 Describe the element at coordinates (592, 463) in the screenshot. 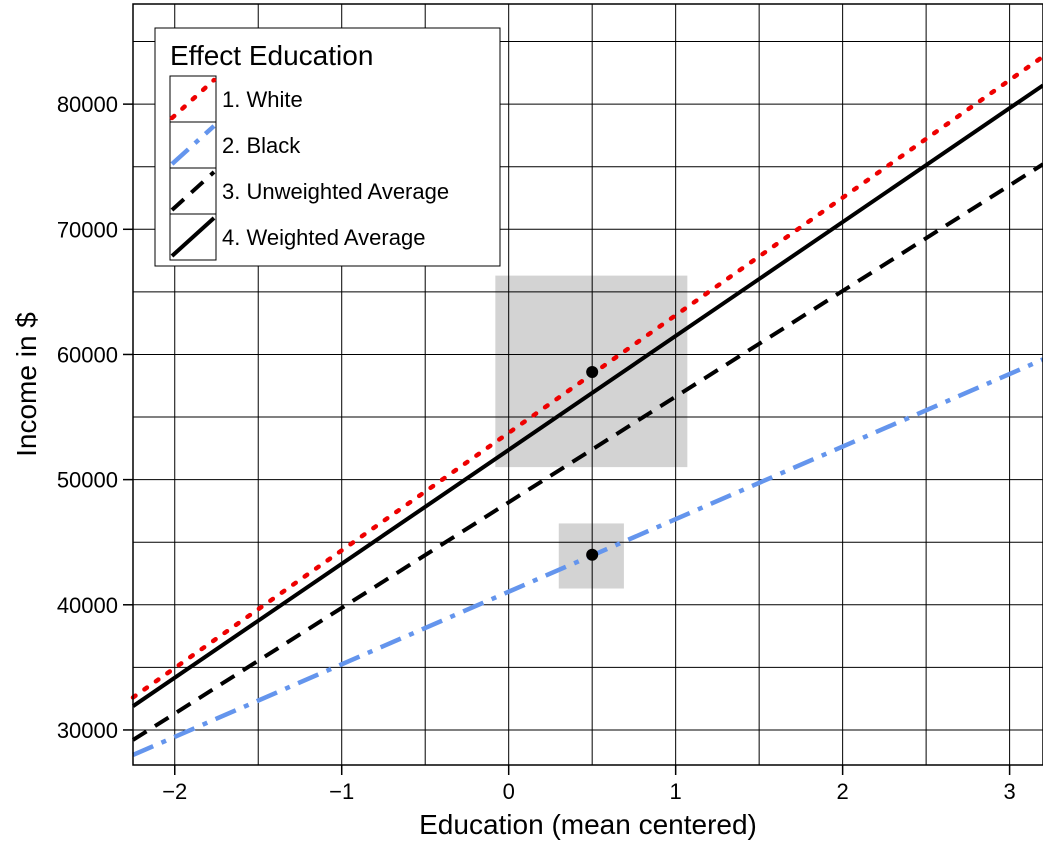

I see `data-points` at that location.